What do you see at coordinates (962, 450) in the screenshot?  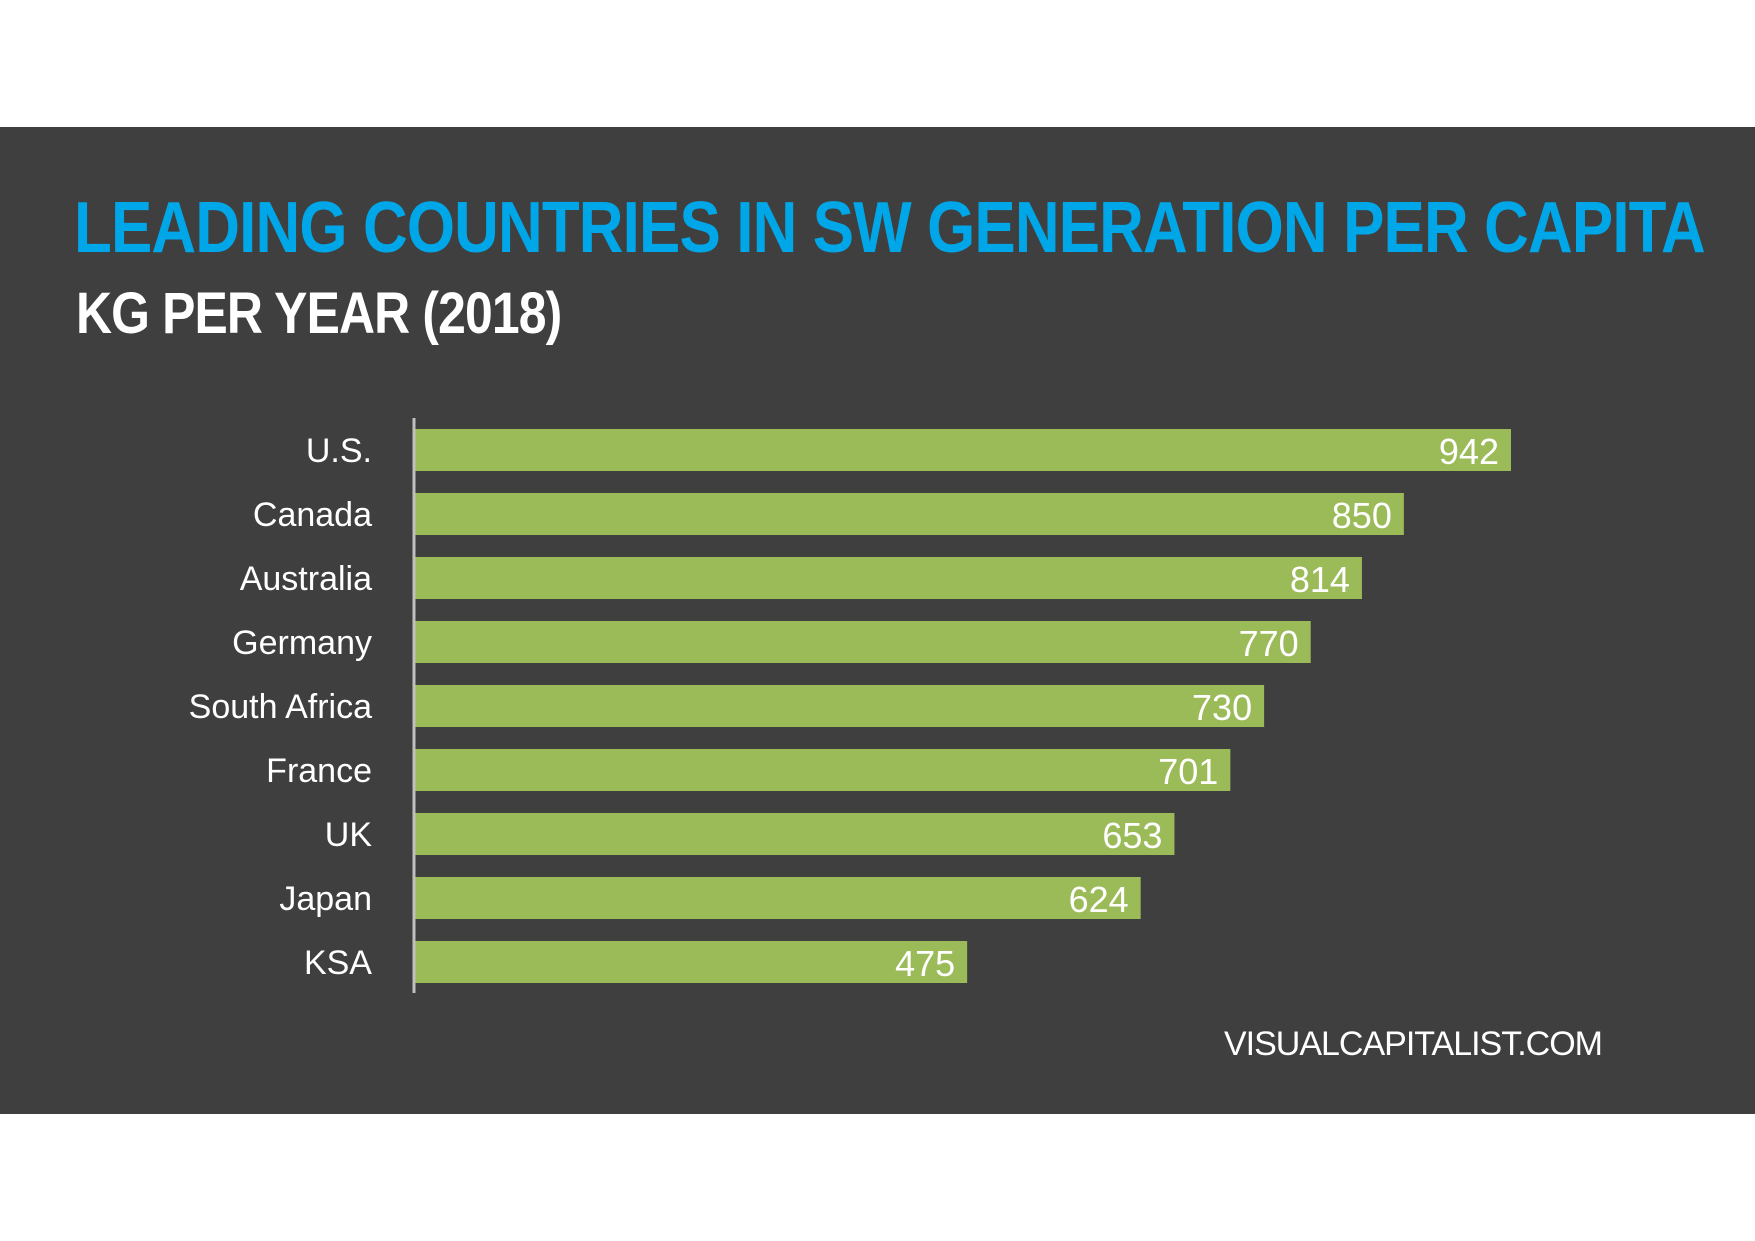 I see `bar-u-s` at bounding box center [962, 450].